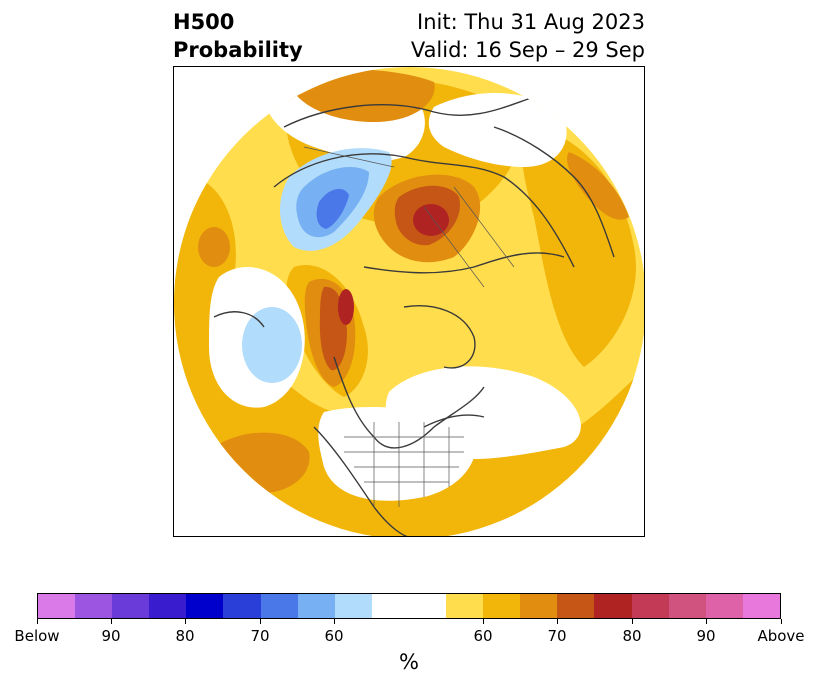 The width and height of the screenshot is (819, 686). What do you see at coordinates (238, 50) in the screenshot?
I see `title-product: Probability` at bounding box center [238, 50].